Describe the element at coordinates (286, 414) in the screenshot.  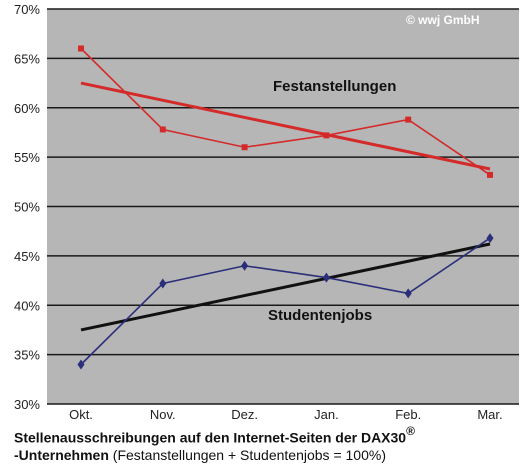
I see `x-axis-ticks: Okt. Nov. Dez. Jan. Feb. Mar.` at that location.